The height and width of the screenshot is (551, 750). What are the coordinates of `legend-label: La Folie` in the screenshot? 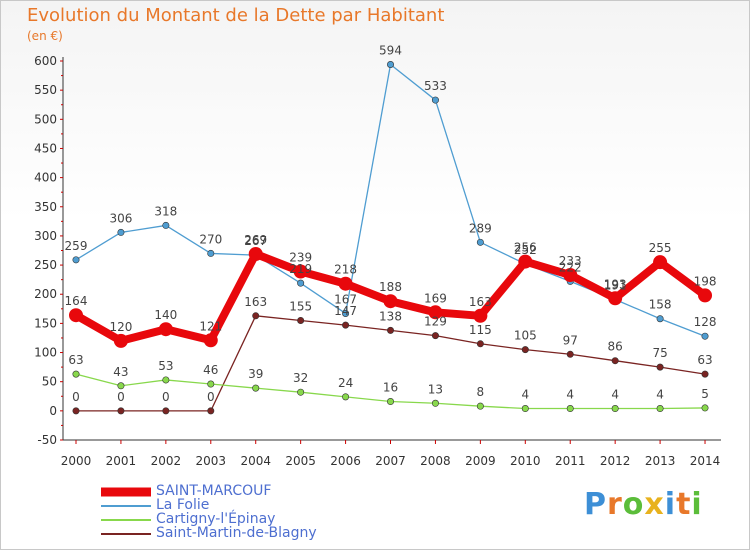 It's located at (183, 505).